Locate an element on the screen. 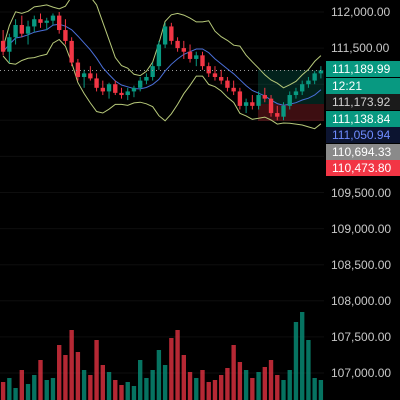  price-label: 111,138.84 is located at coordinates (363, 118).